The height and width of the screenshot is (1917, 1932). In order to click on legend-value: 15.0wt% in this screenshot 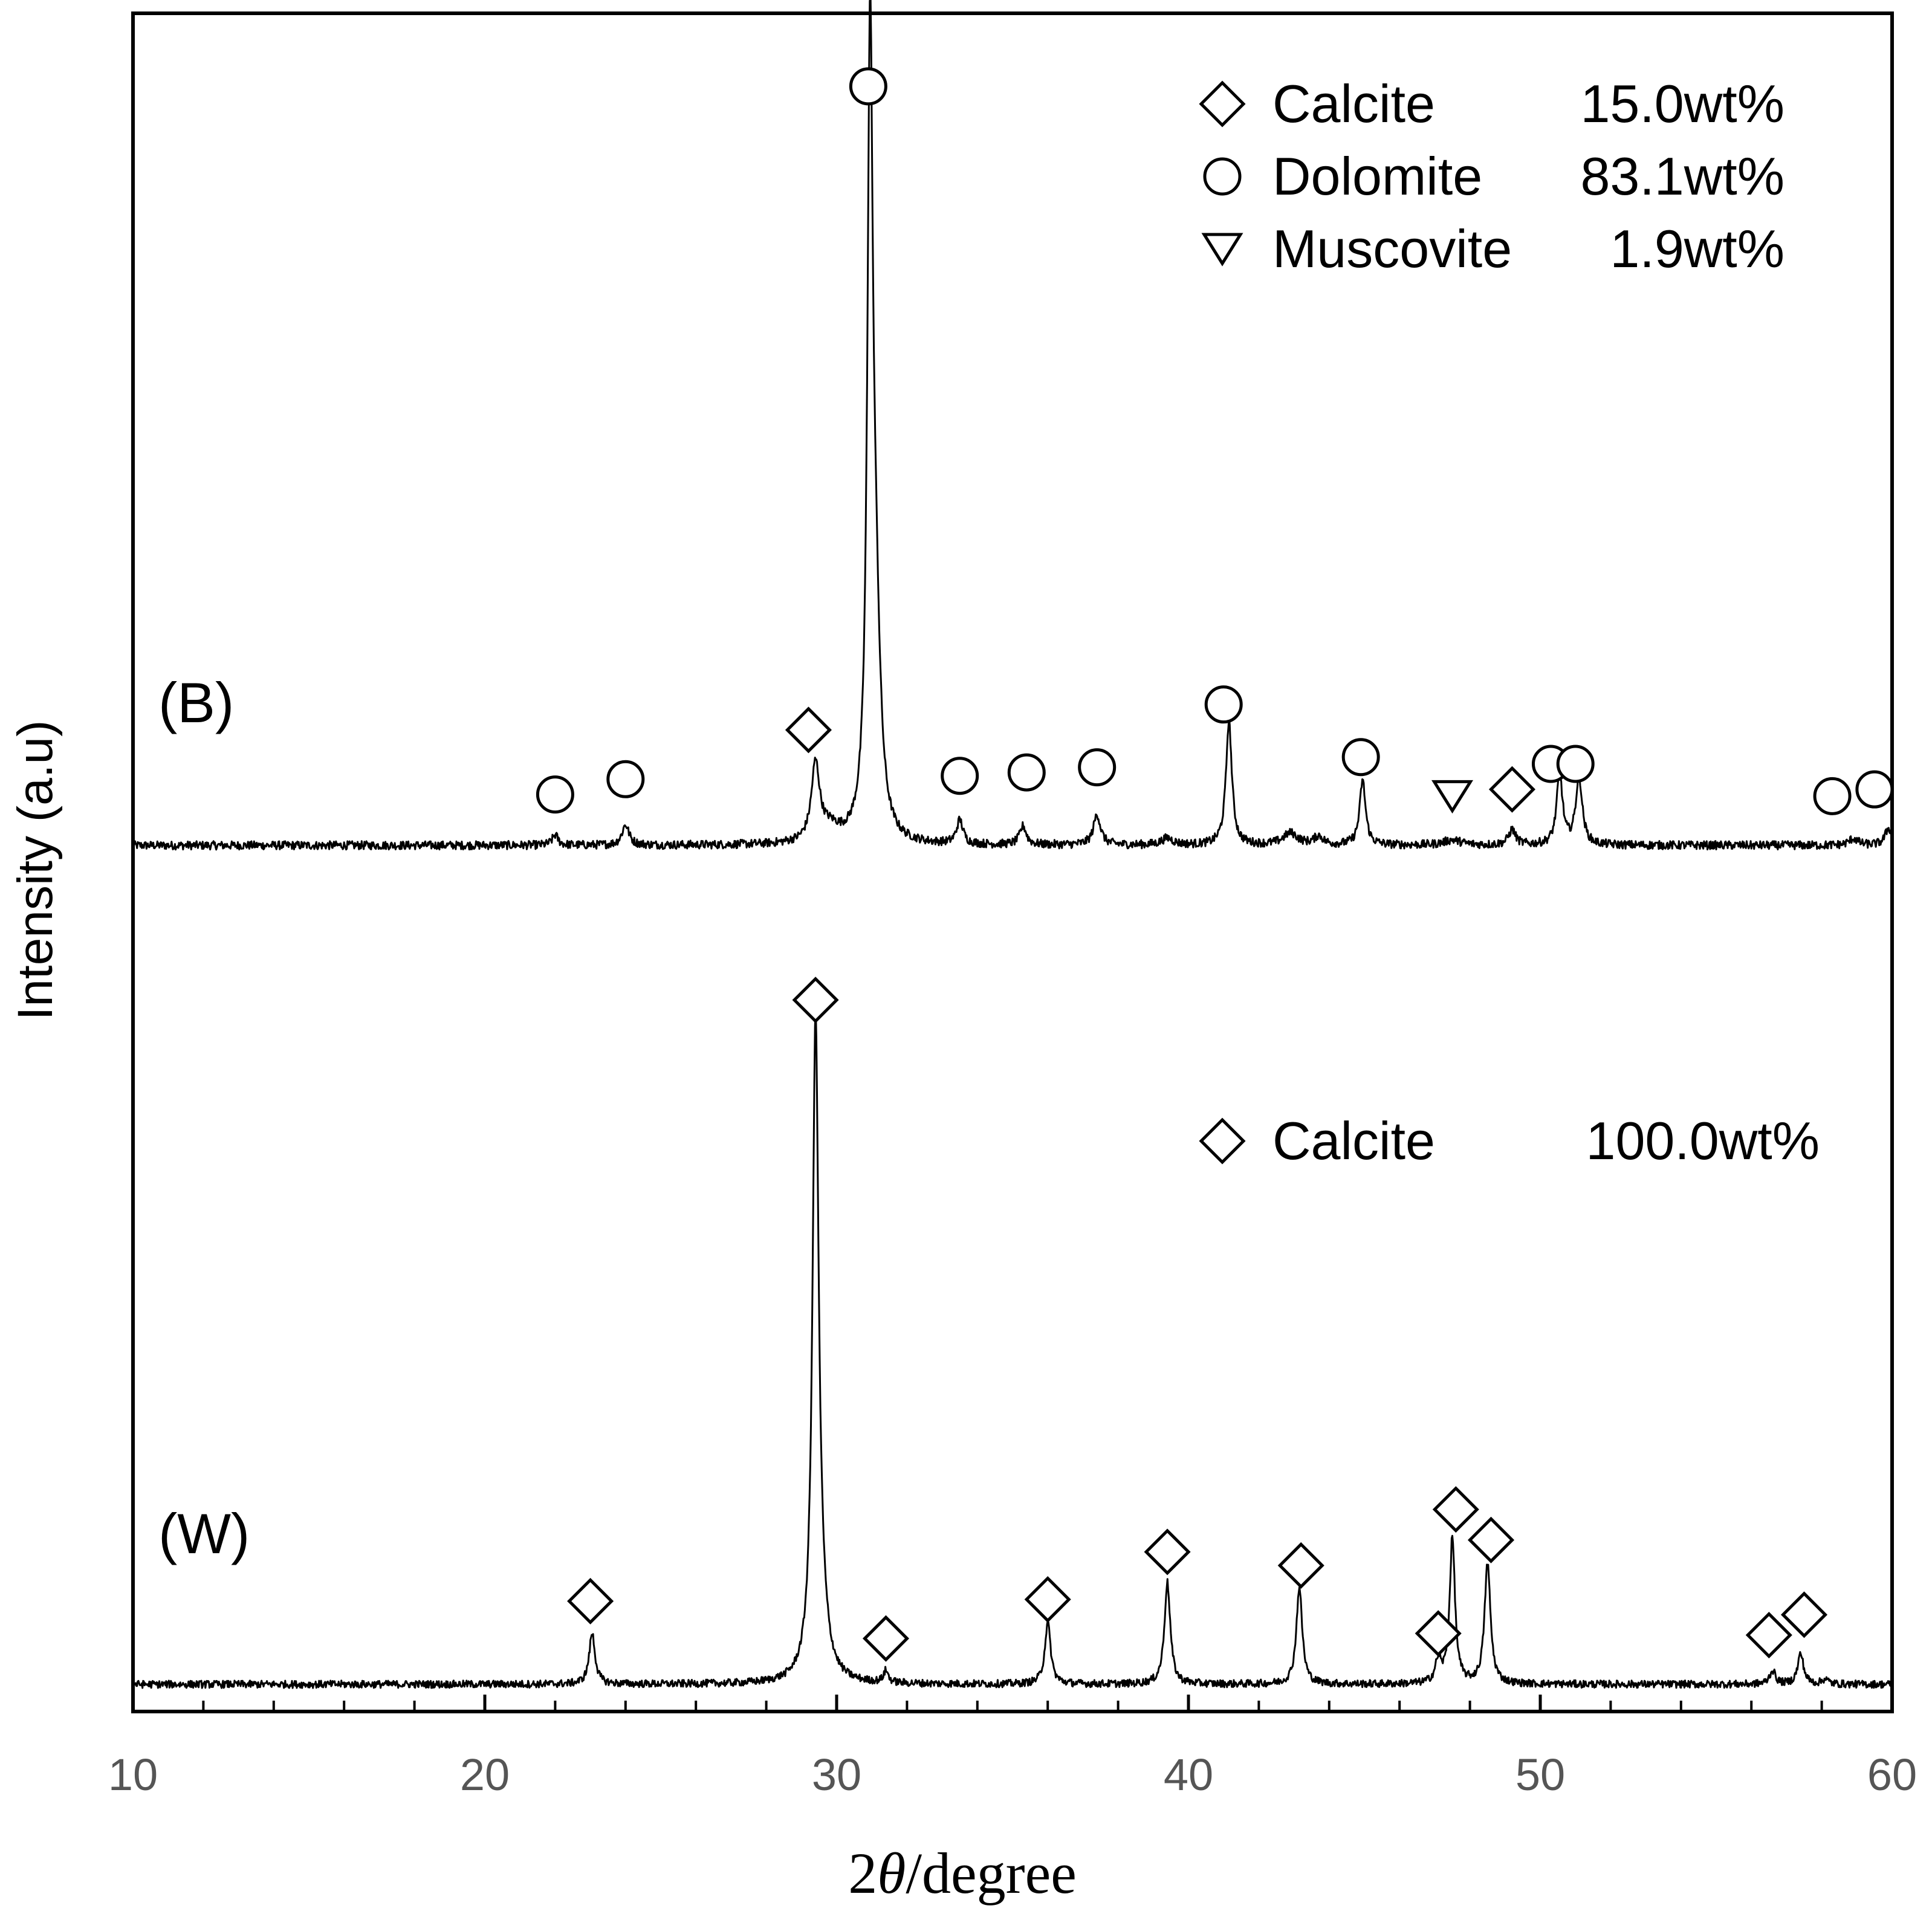, I will do `click(1682, 104)`.